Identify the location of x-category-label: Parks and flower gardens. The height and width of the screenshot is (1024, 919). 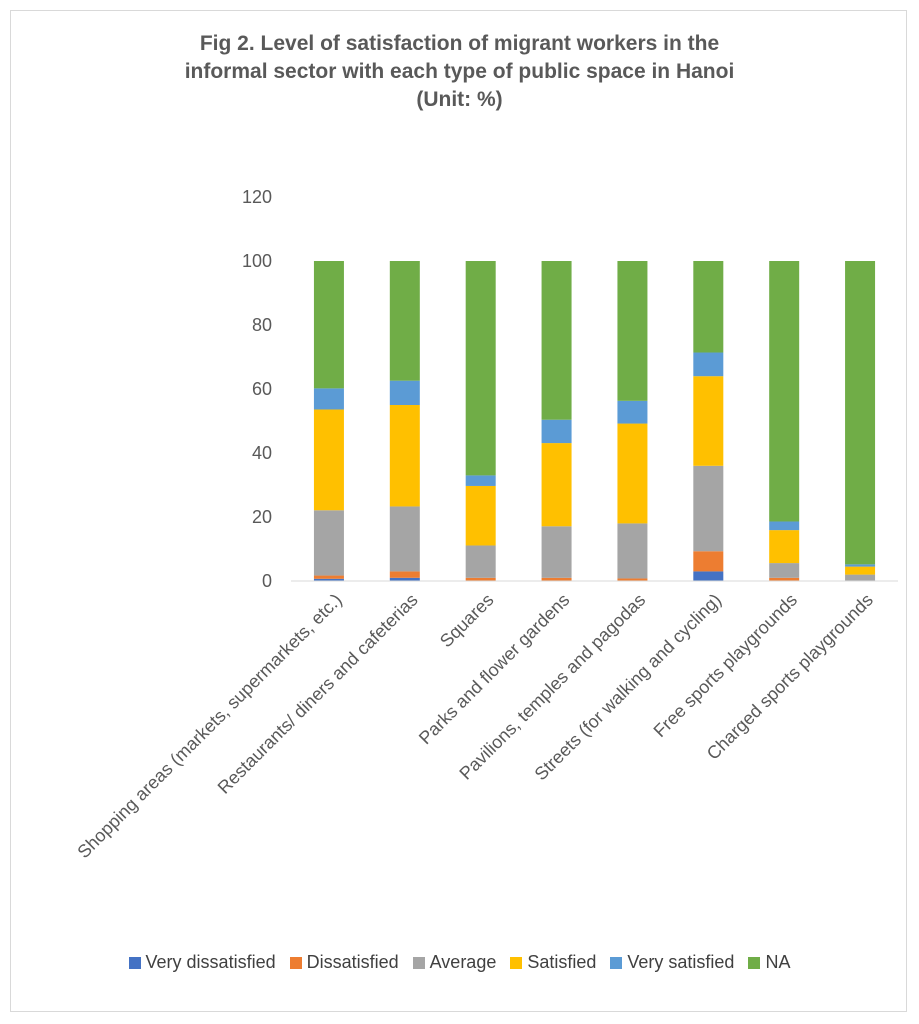
(494, 669).